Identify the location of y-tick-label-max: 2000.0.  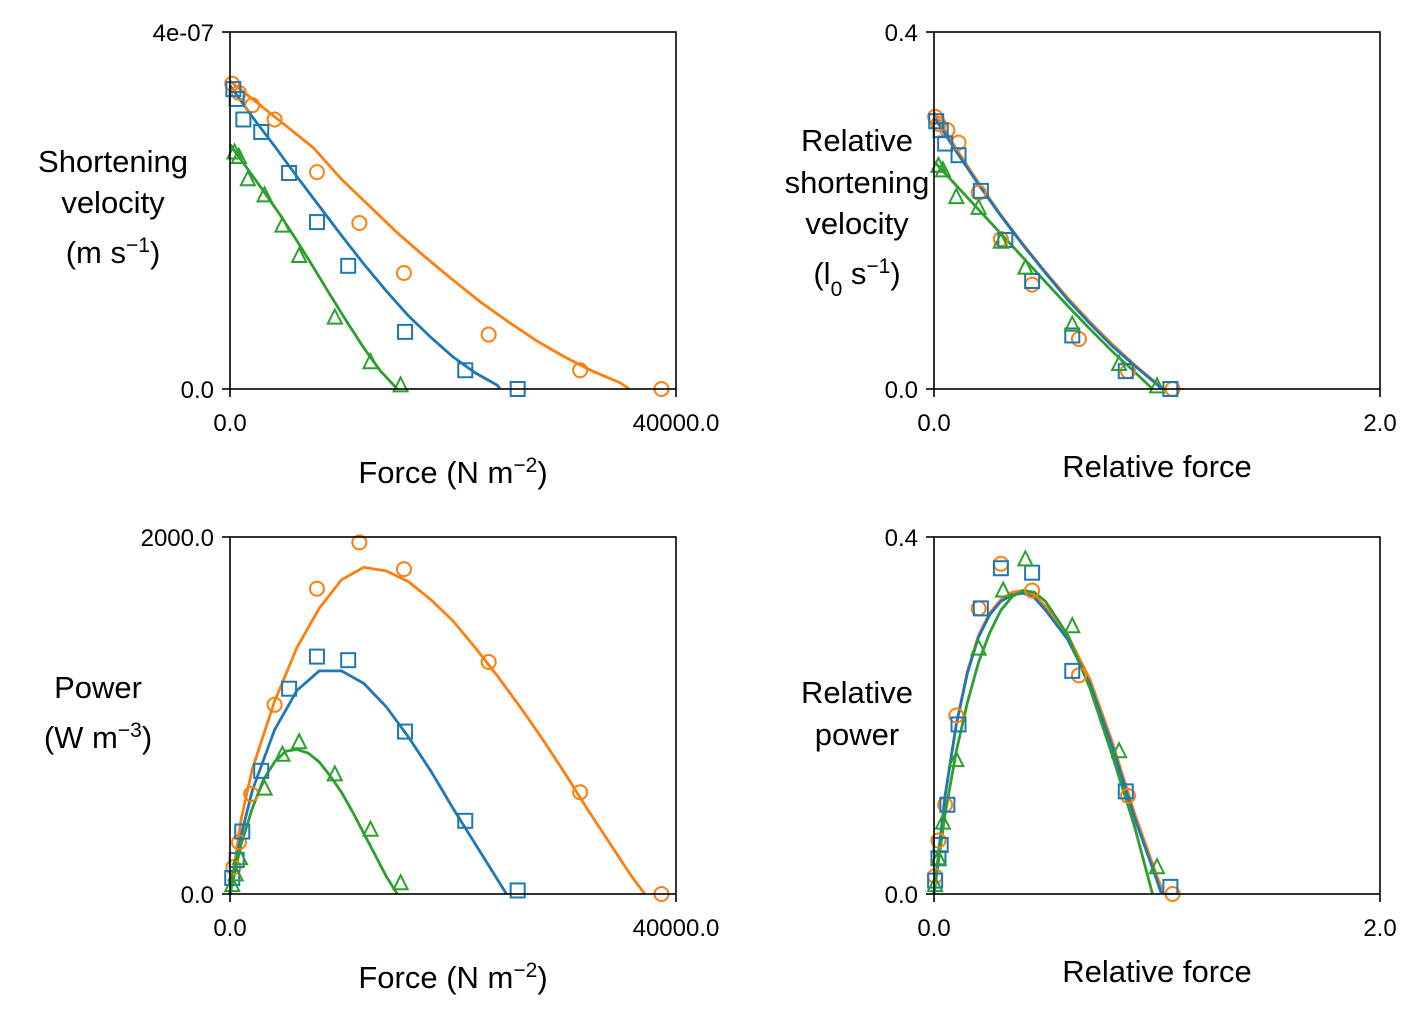
(177, 538).